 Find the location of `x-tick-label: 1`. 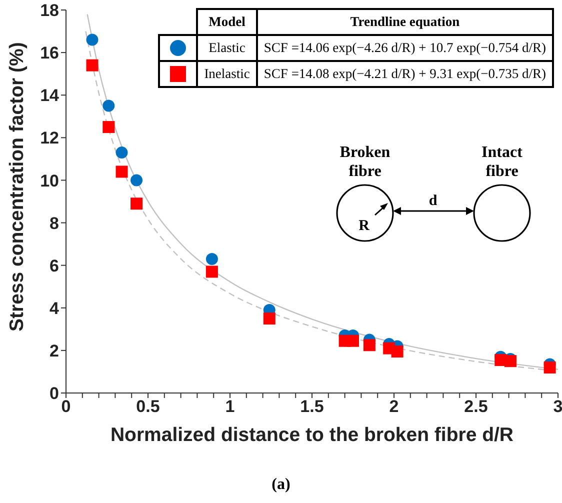

x-tick-label: 1 is located at coordinates (230, 406).